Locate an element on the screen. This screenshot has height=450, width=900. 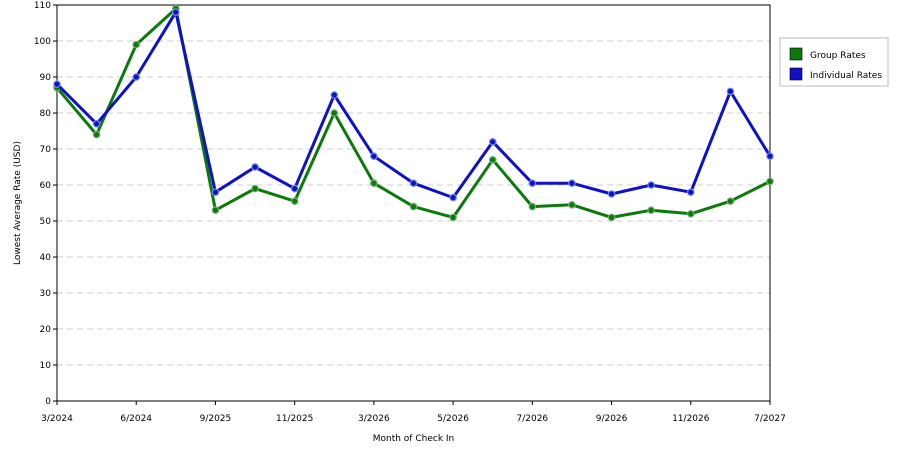
y-tick-label-110: 110 is located at coordinates (42, 6).